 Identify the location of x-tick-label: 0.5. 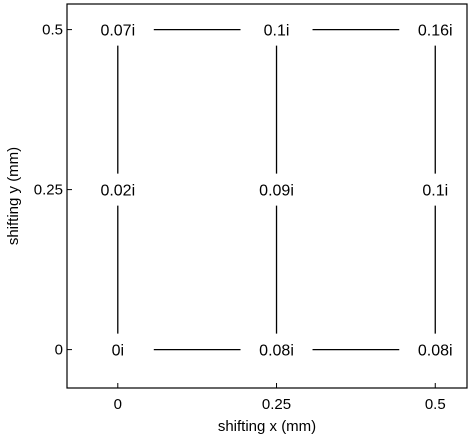
(435, 404).